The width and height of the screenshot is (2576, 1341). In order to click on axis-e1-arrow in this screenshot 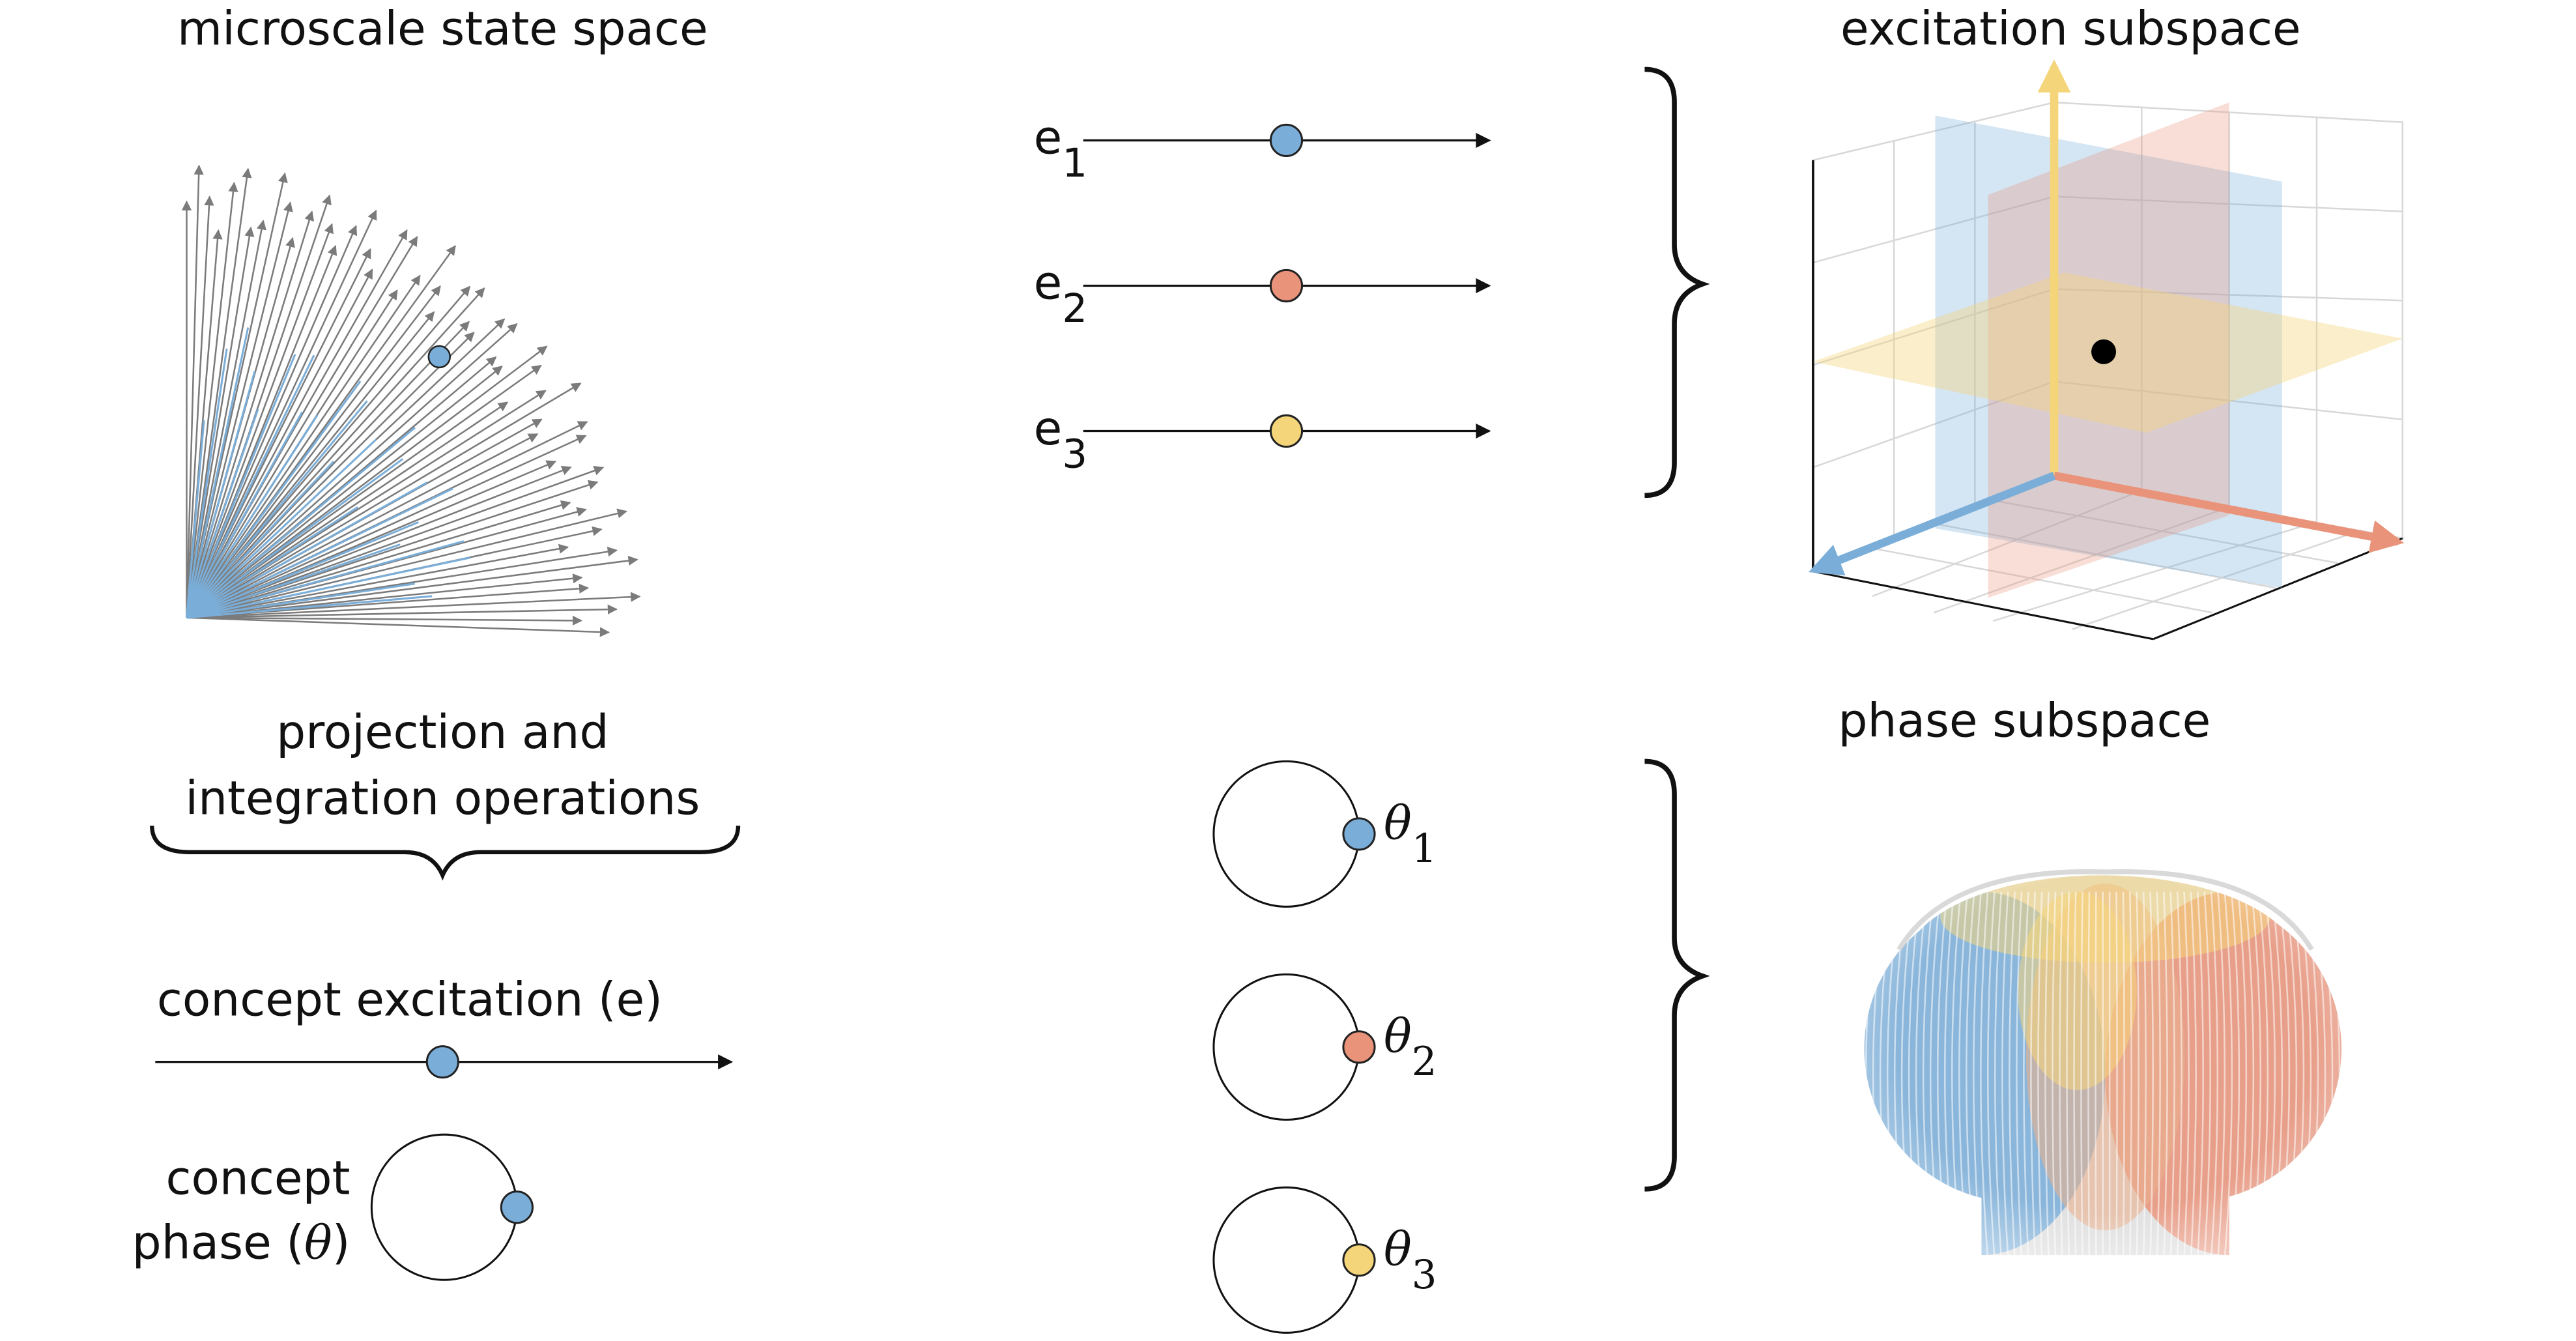, I will do `click(1932, 524)`.